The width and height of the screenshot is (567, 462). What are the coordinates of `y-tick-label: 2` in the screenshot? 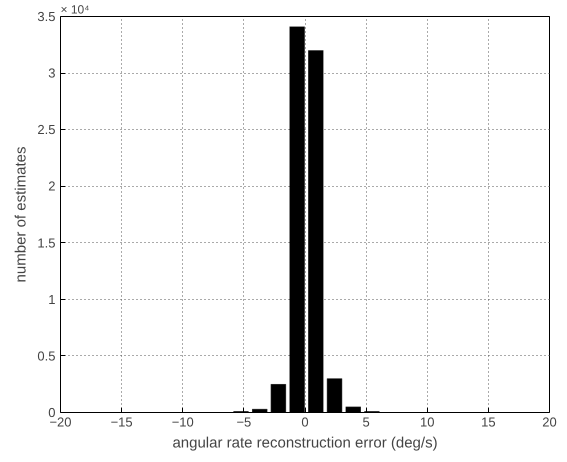 It's located at (52, 186).